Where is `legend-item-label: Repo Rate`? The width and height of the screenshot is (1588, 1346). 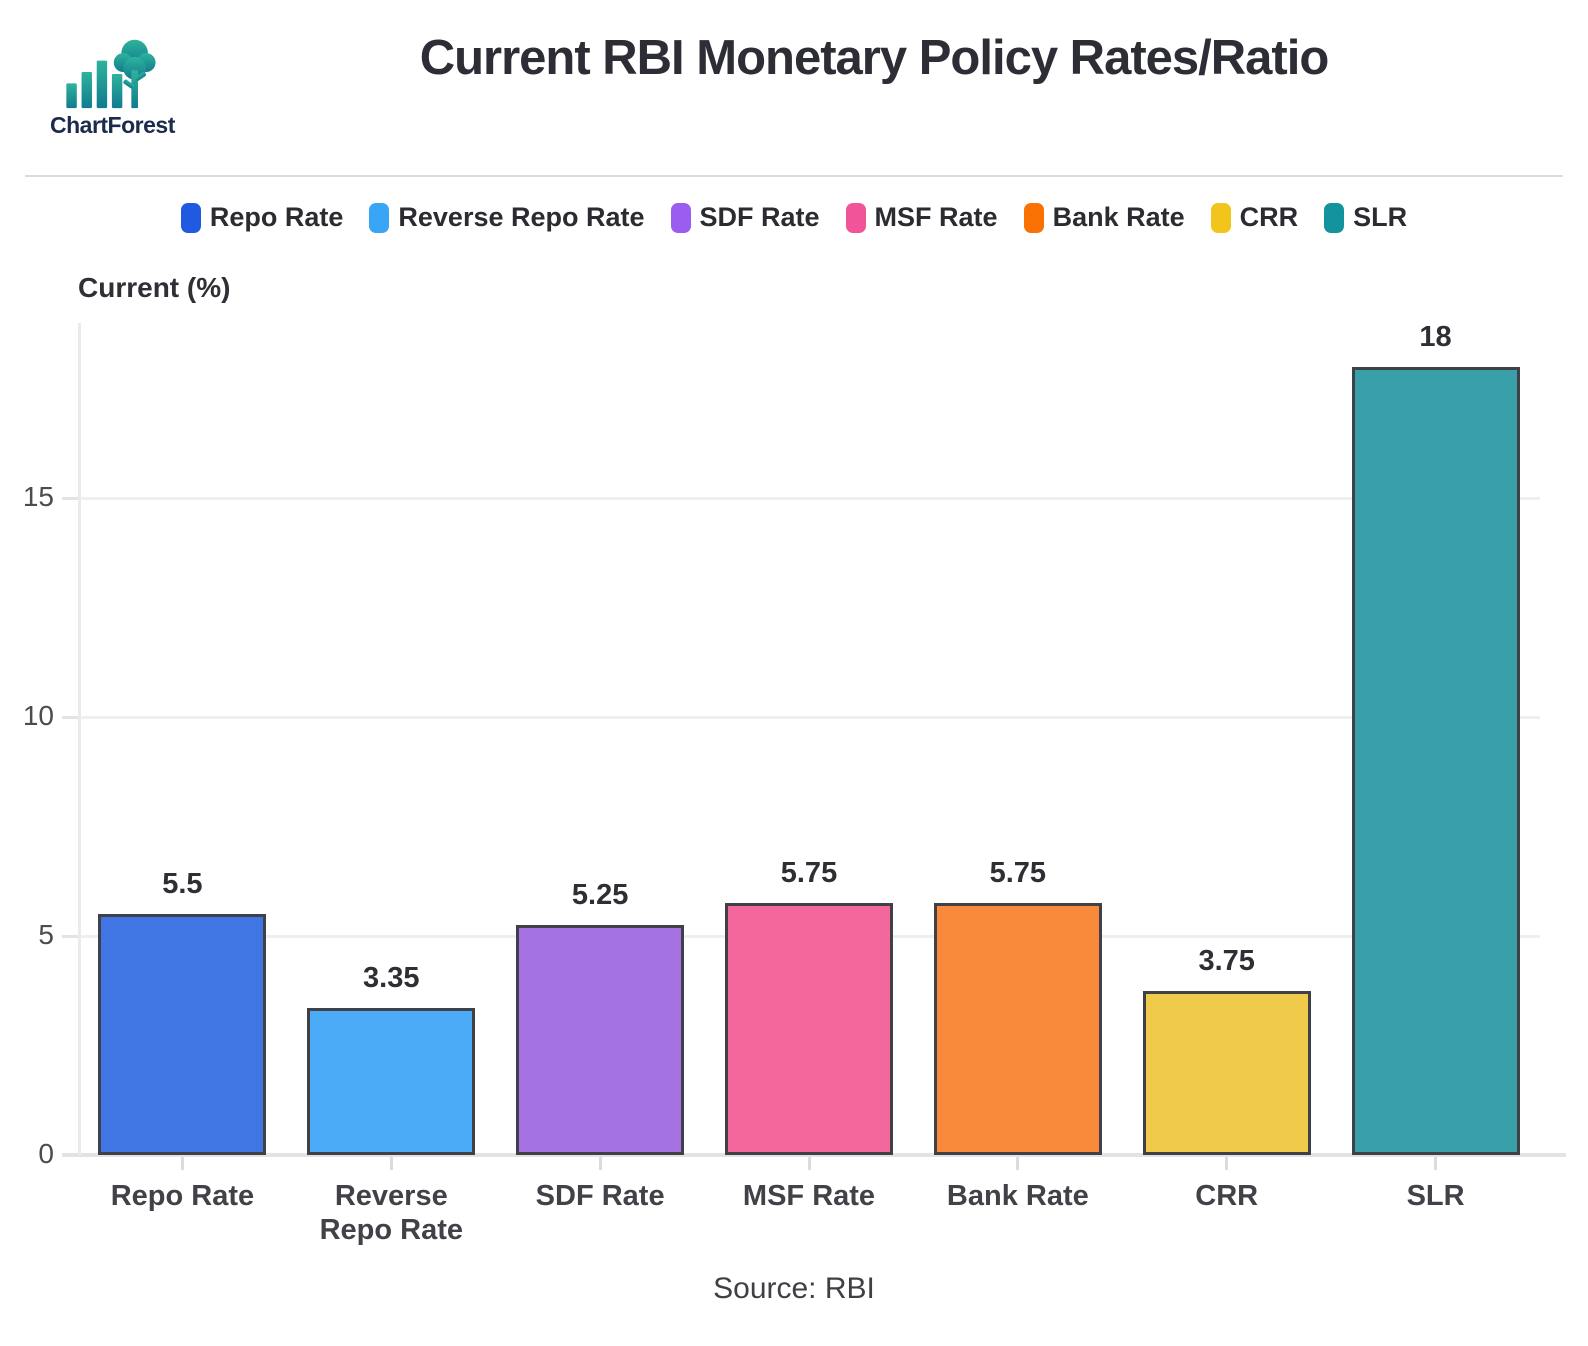 legend-item-label: Repo Rate is located at coordinates (276, 217).